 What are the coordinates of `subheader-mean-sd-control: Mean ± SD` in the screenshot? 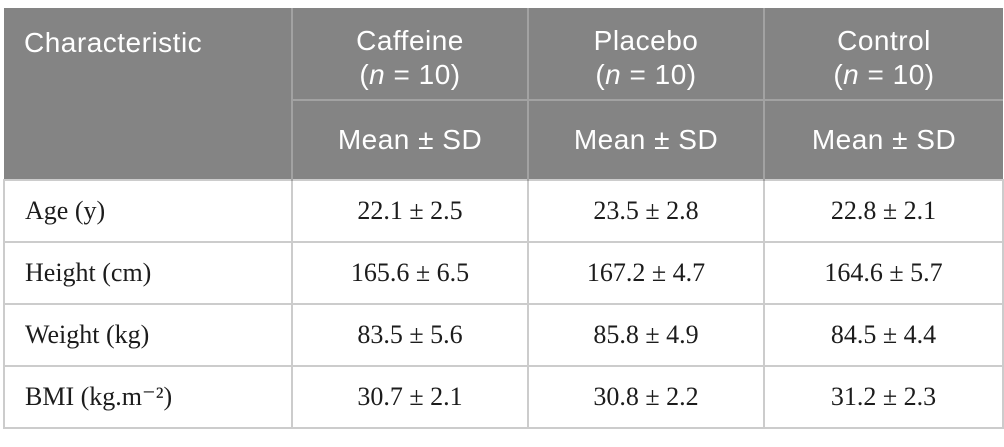 It's located at (883, 139).